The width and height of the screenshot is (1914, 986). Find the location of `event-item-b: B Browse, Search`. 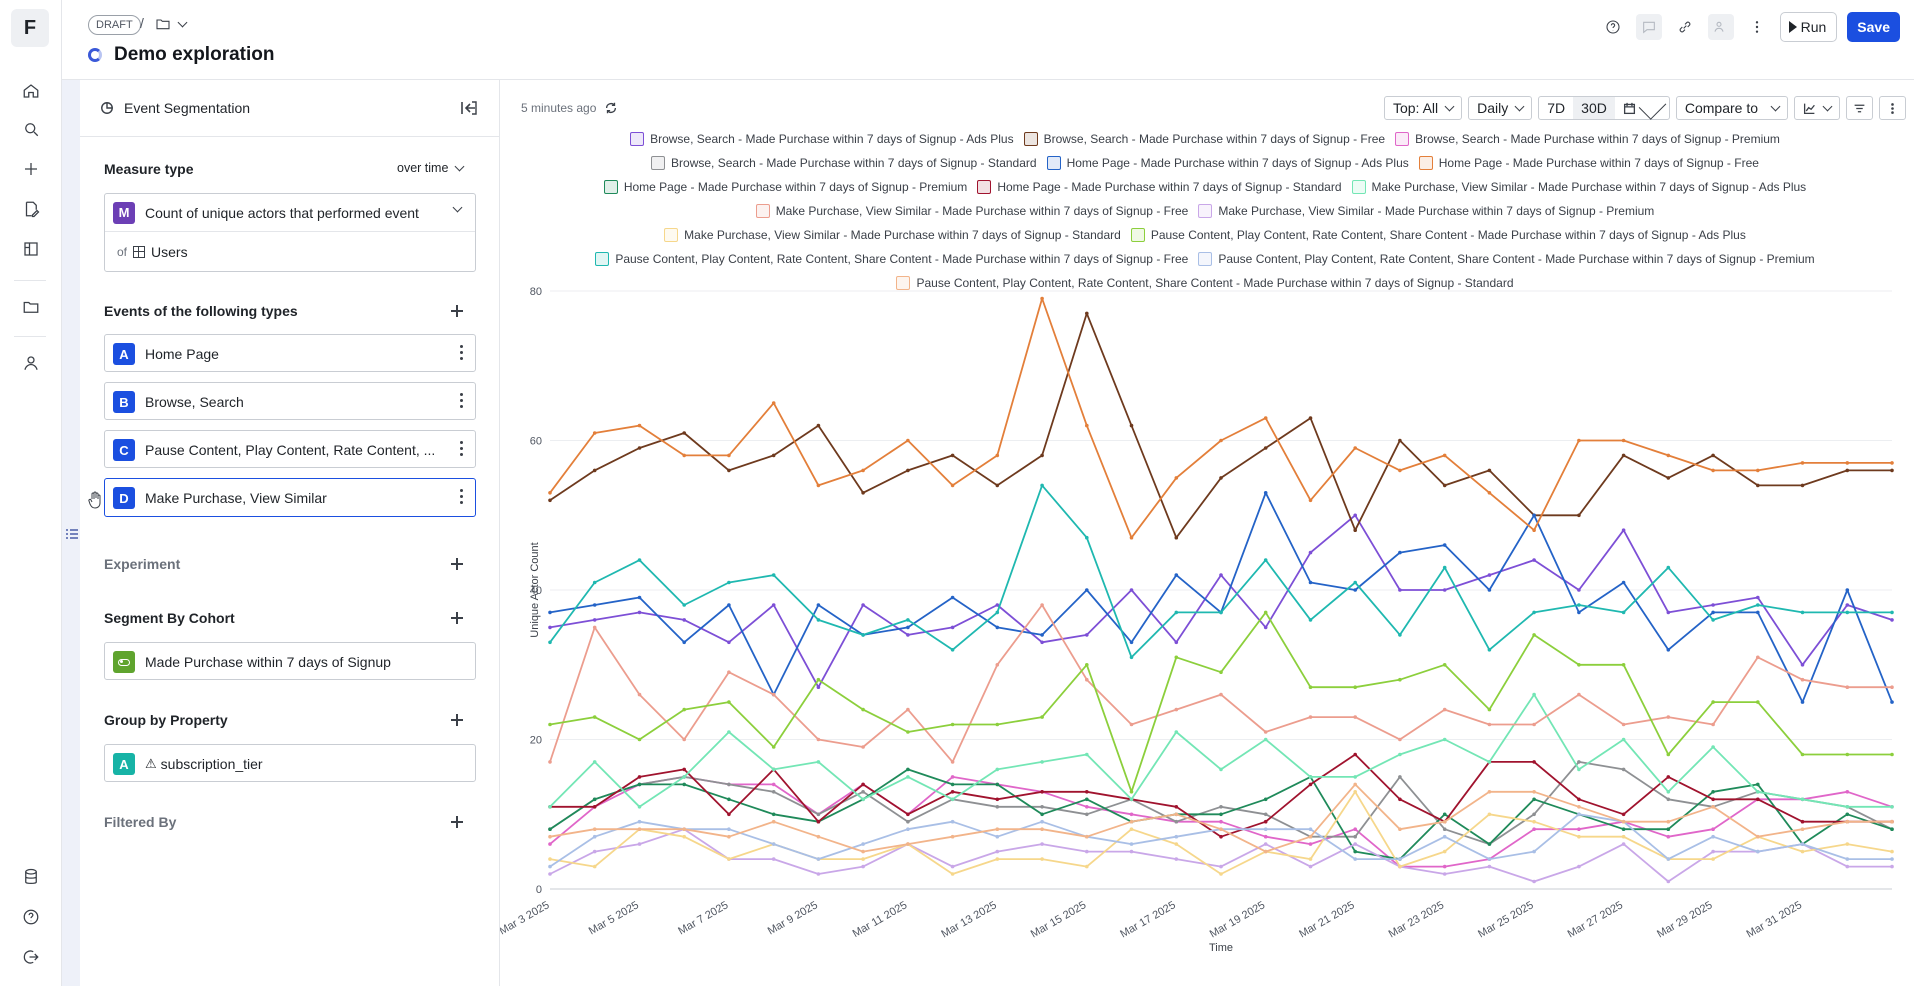

event-item-b: B Browse, Search is located at coordinates (290, 401).